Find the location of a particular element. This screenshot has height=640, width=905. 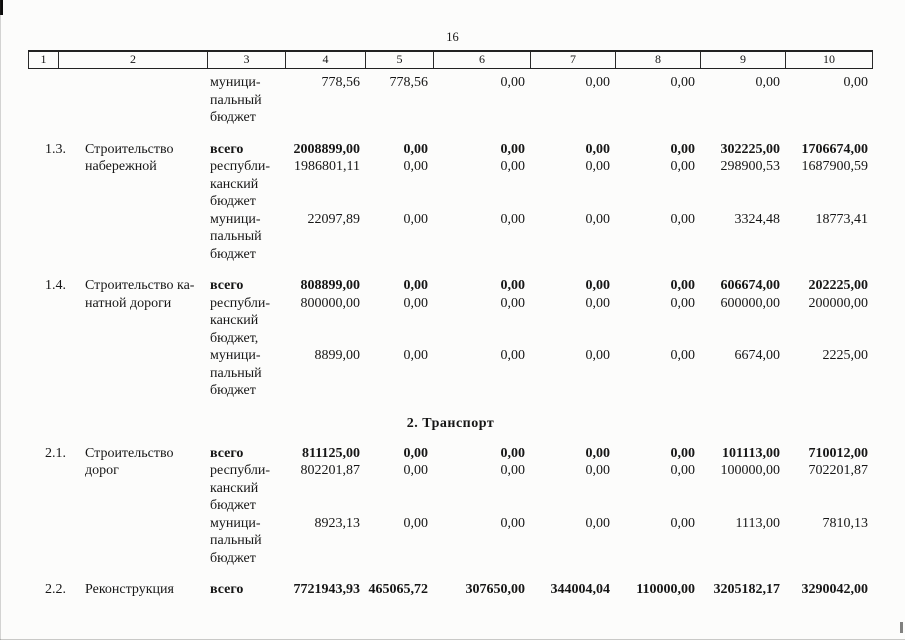

column-header-10: 10 is located at coordinates (829, 60).